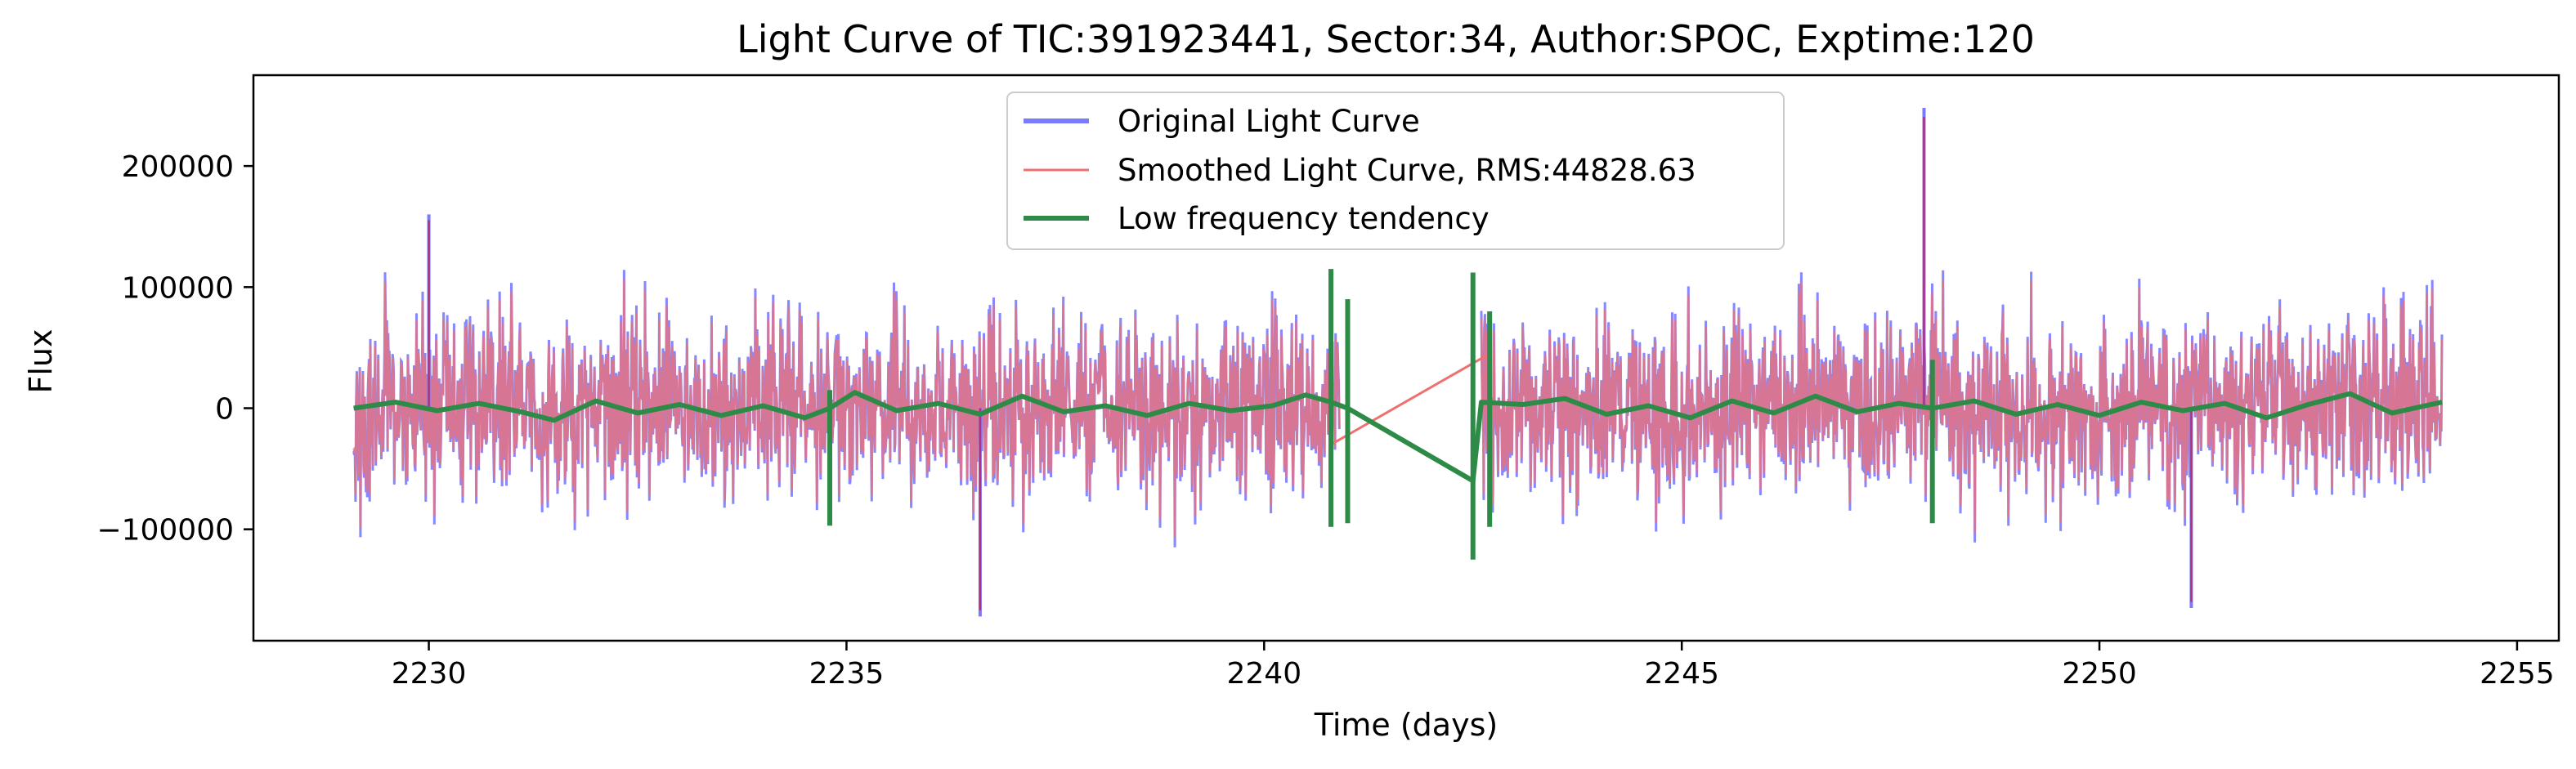 The height and width of the screenshot is (769, 2576). I want to click on x-tick-label: 2255, so click(2518, 674).